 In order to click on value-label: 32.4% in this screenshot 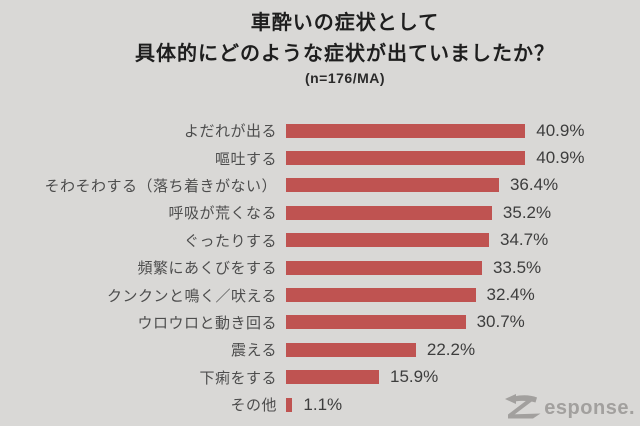, I will do `click(510, 295)`.